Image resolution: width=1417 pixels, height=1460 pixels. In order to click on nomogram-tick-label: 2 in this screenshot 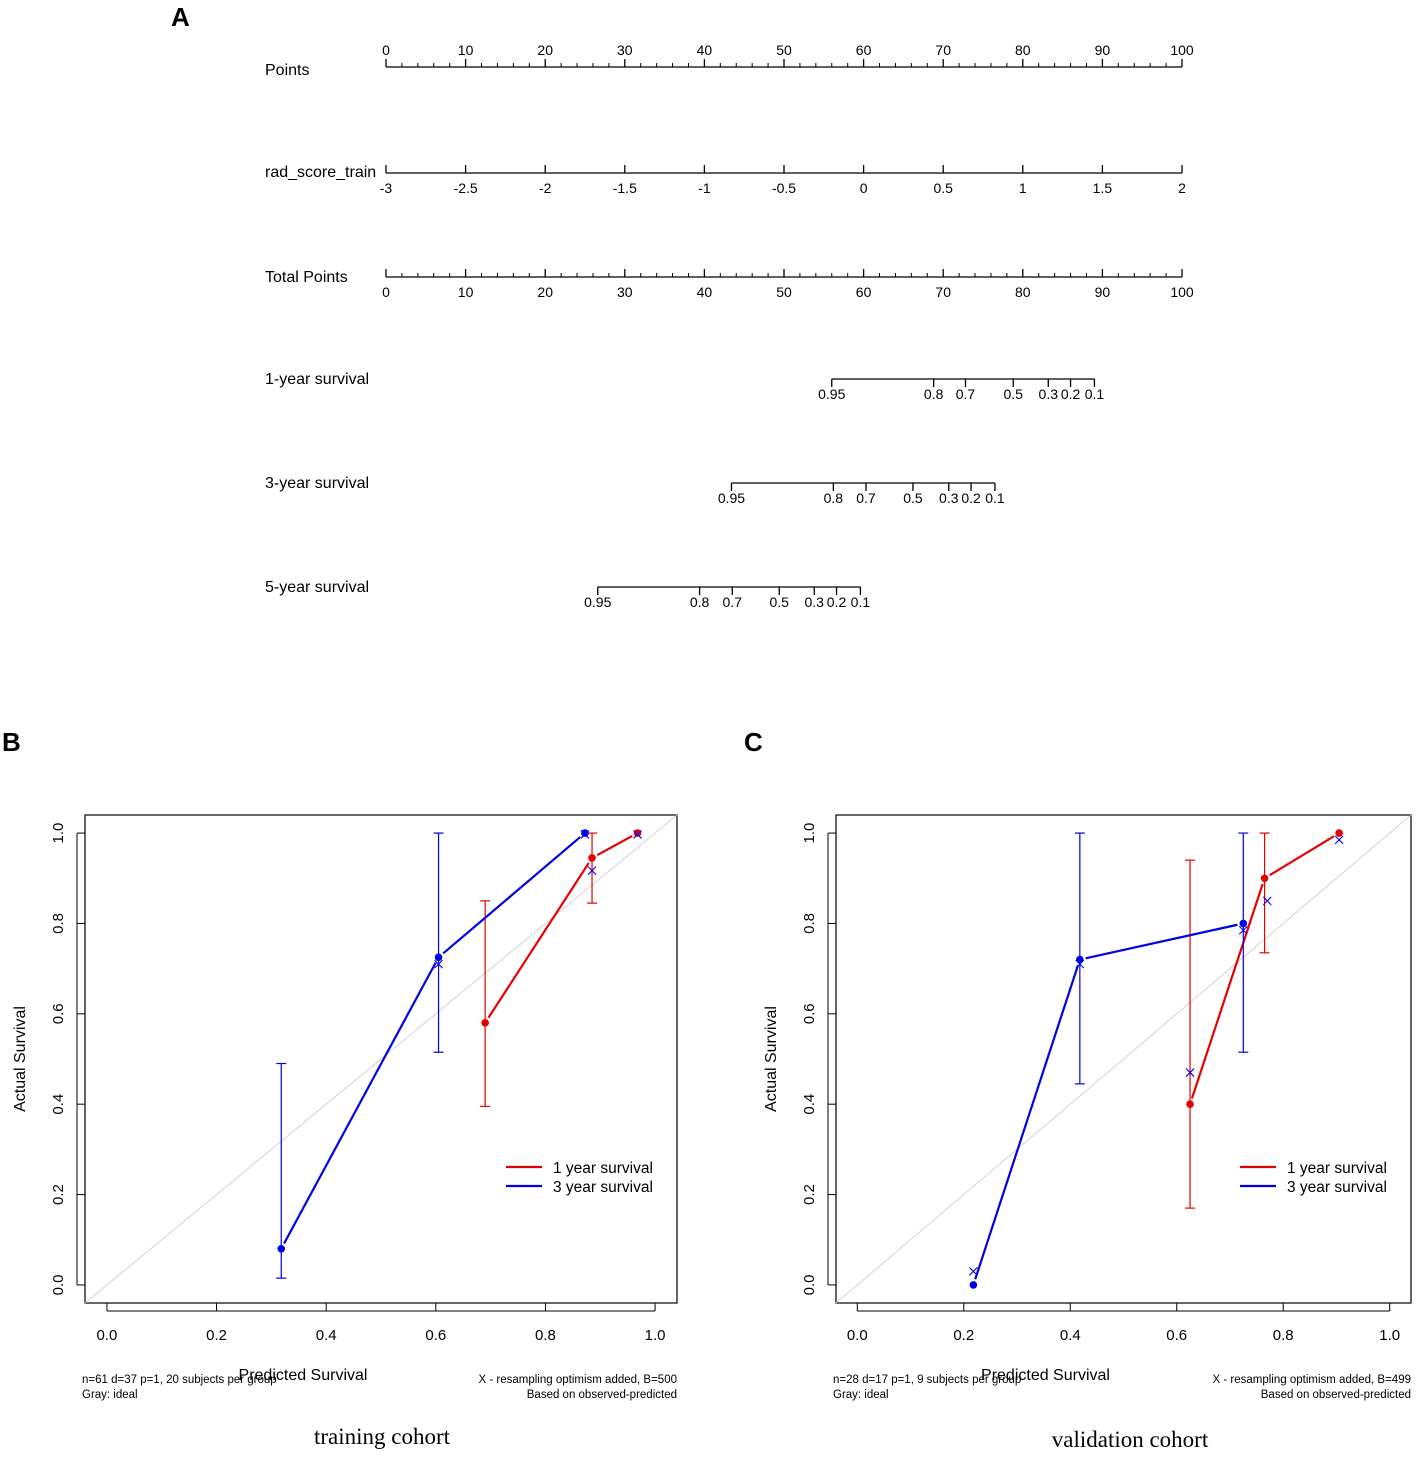, I will do `click(1182, 188)`.